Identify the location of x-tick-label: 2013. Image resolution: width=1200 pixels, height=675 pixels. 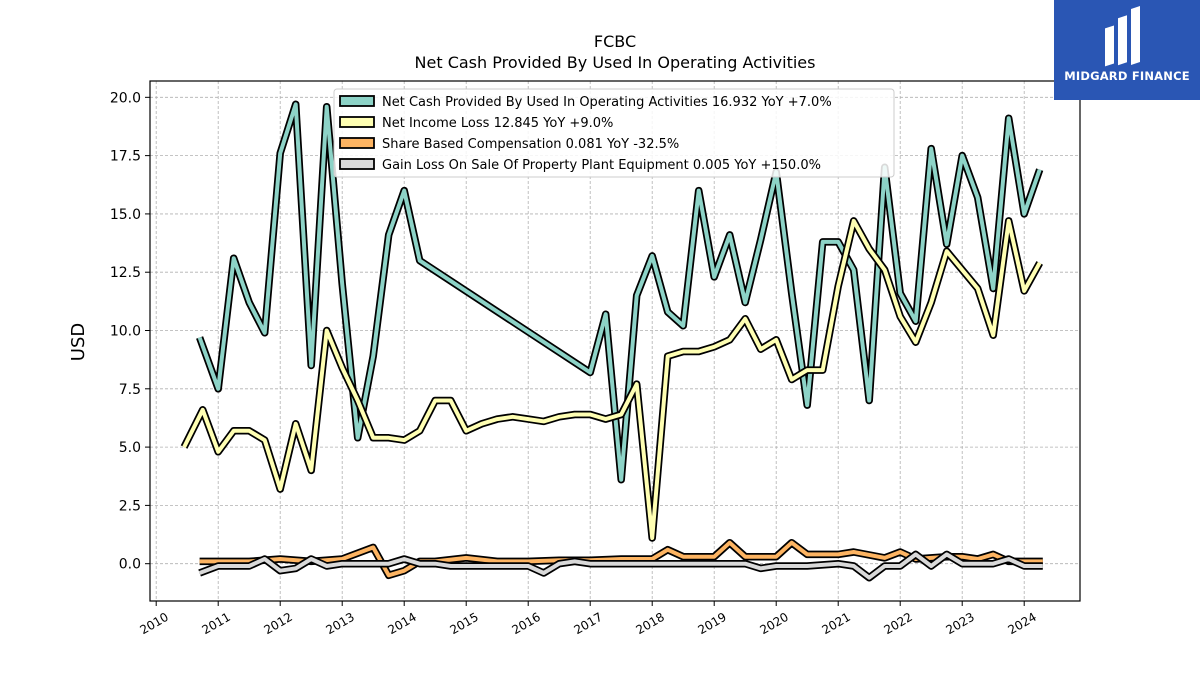
(339, 623).